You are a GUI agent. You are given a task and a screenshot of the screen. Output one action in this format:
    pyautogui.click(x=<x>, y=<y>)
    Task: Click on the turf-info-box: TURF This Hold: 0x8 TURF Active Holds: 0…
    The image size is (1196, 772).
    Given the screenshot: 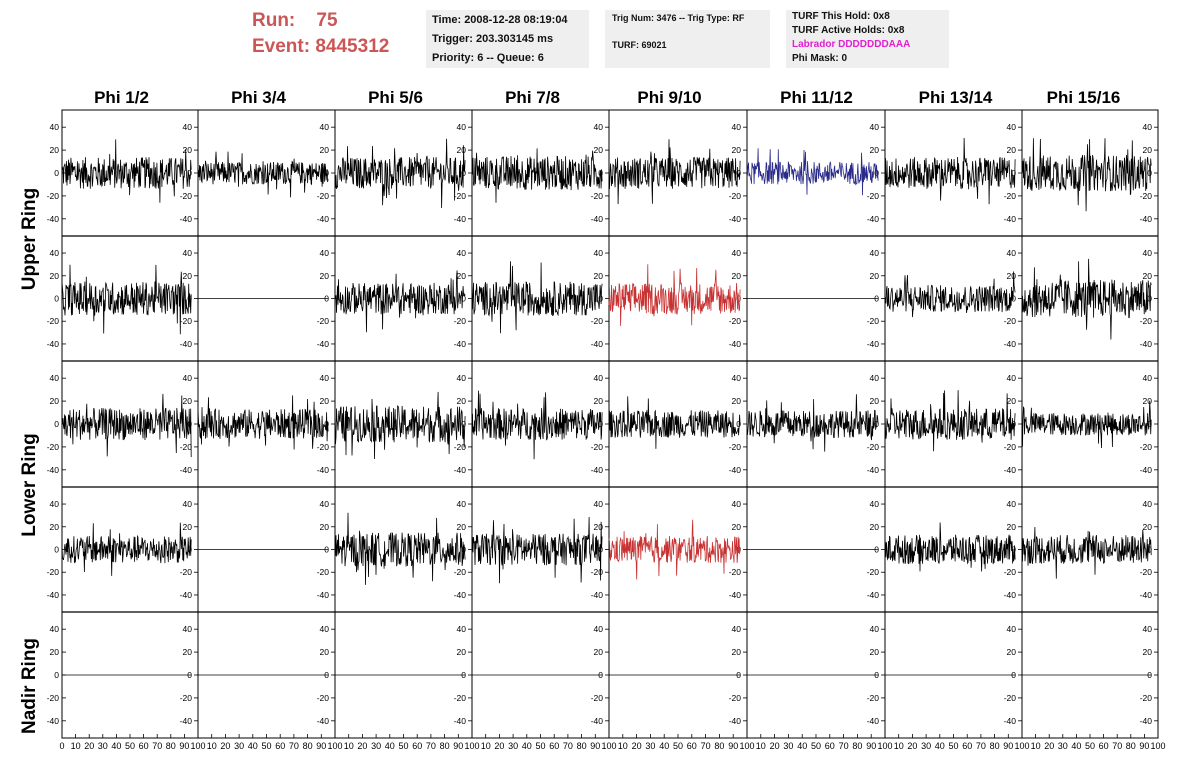 What is the action you would take?
    pyautogui.click(x=867, y=39)
    